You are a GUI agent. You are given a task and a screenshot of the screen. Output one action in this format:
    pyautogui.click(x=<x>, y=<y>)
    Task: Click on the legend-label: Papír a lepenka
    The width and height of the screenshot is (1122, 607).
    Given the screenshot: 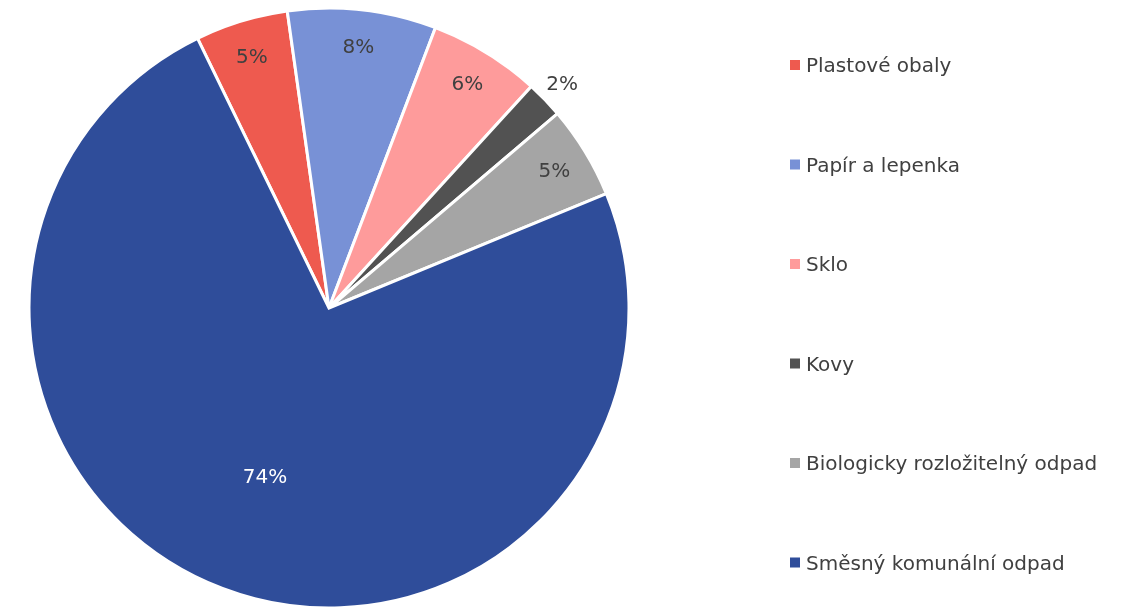 What is the action you would take?
    pyautogui.click(x=883, y=164)
    